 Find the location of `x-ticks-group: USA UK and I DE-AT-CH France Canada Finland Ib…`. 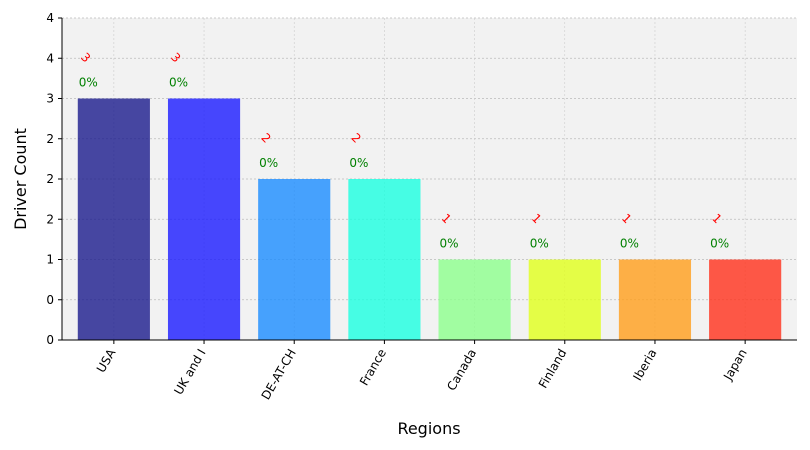

x-ticks-group: USA UK and I DE-AT-CH France Canada Finland Ib… is located at coordinates (422, 371).